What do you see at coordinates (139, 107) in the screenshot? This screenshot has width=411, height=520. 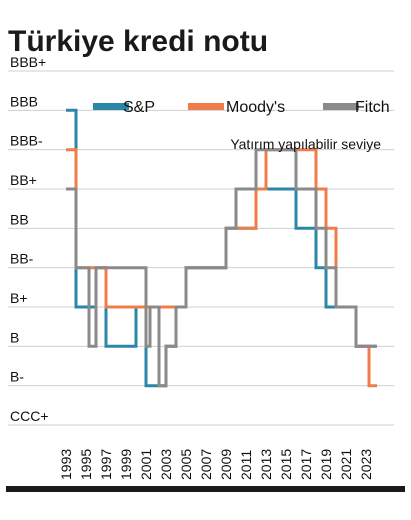 I see `legend-label-sp: S&P` at bounding box center [139, 107].